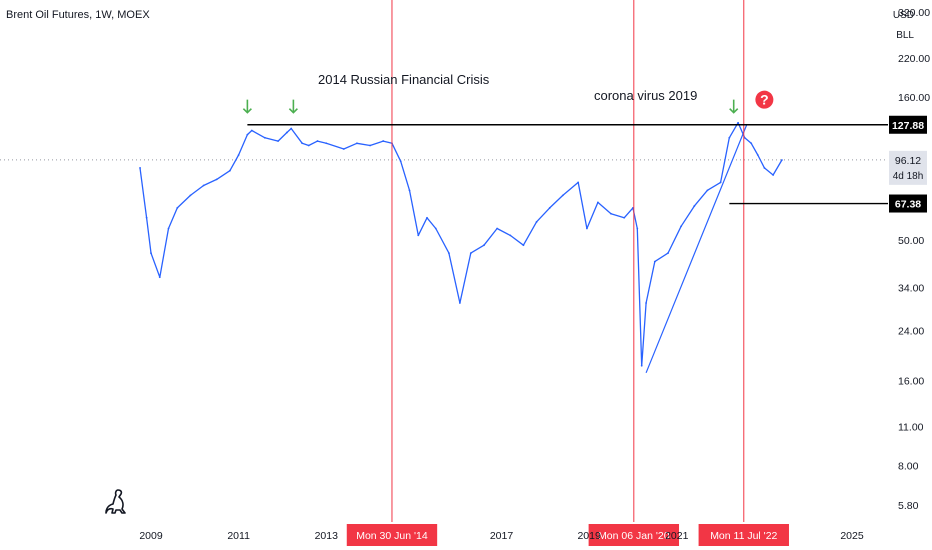 The width and height of the screenshot is (932, 550). Describe the element at coordinates (908, 205) in the screenshot. I see `level-price-tag-label: 67.38` at that location.